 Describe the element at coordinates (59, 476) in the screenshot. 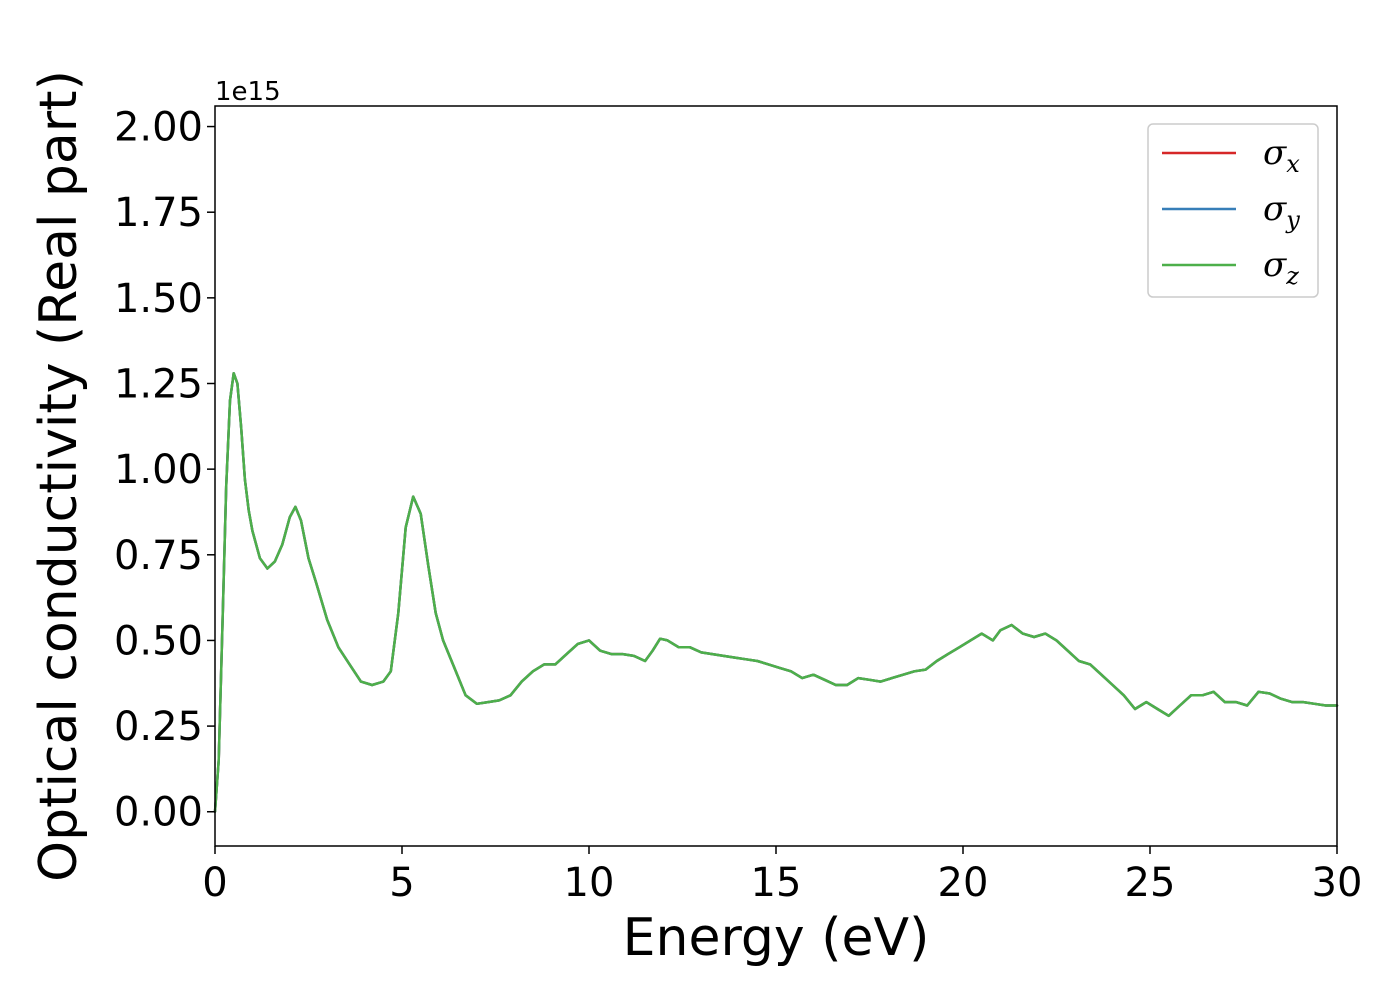

I see `y-axis-title: Optical conductivity (Real part)` at that location.